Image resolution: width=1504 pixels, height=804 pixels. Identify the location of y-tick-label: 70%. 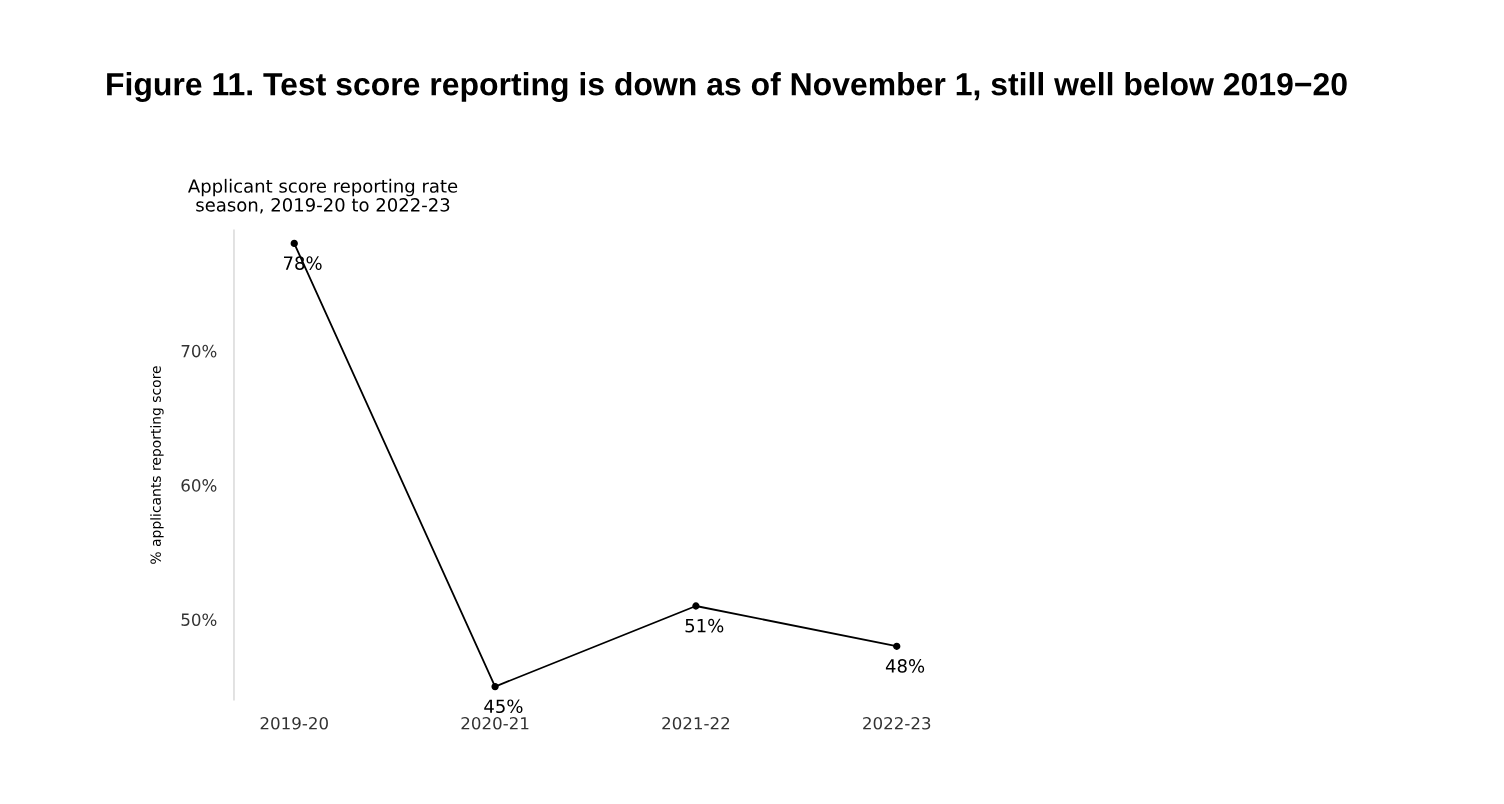
(199, 351).